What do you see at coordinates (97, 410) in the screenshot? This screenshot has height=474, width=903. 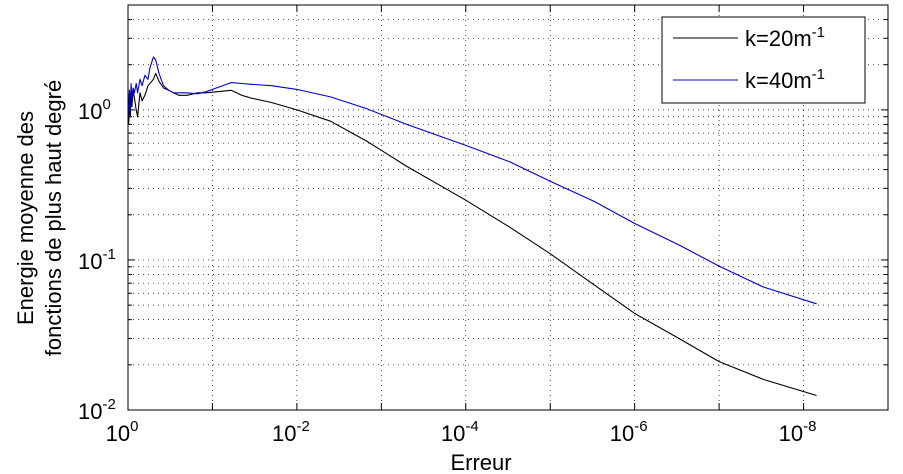 I see `y-tick-label: 10⁻²` at bounding box center [97, 410].